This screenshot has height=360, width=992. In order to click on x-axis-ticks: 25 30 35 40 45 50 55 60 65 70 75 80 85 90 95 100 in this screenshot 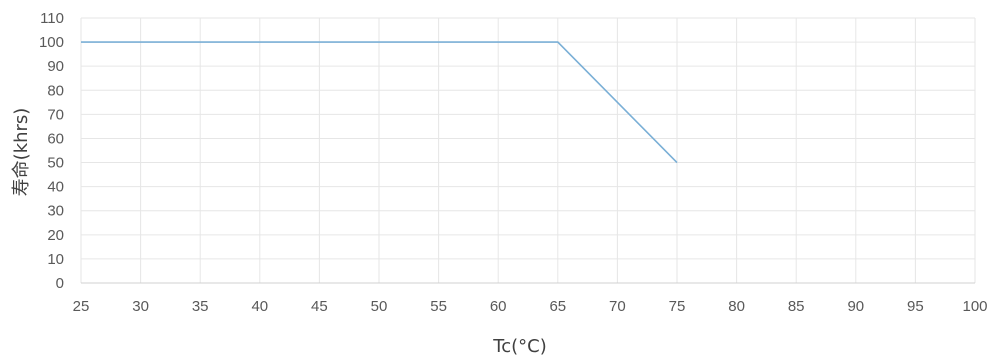, I will do `click(530, 306)`.